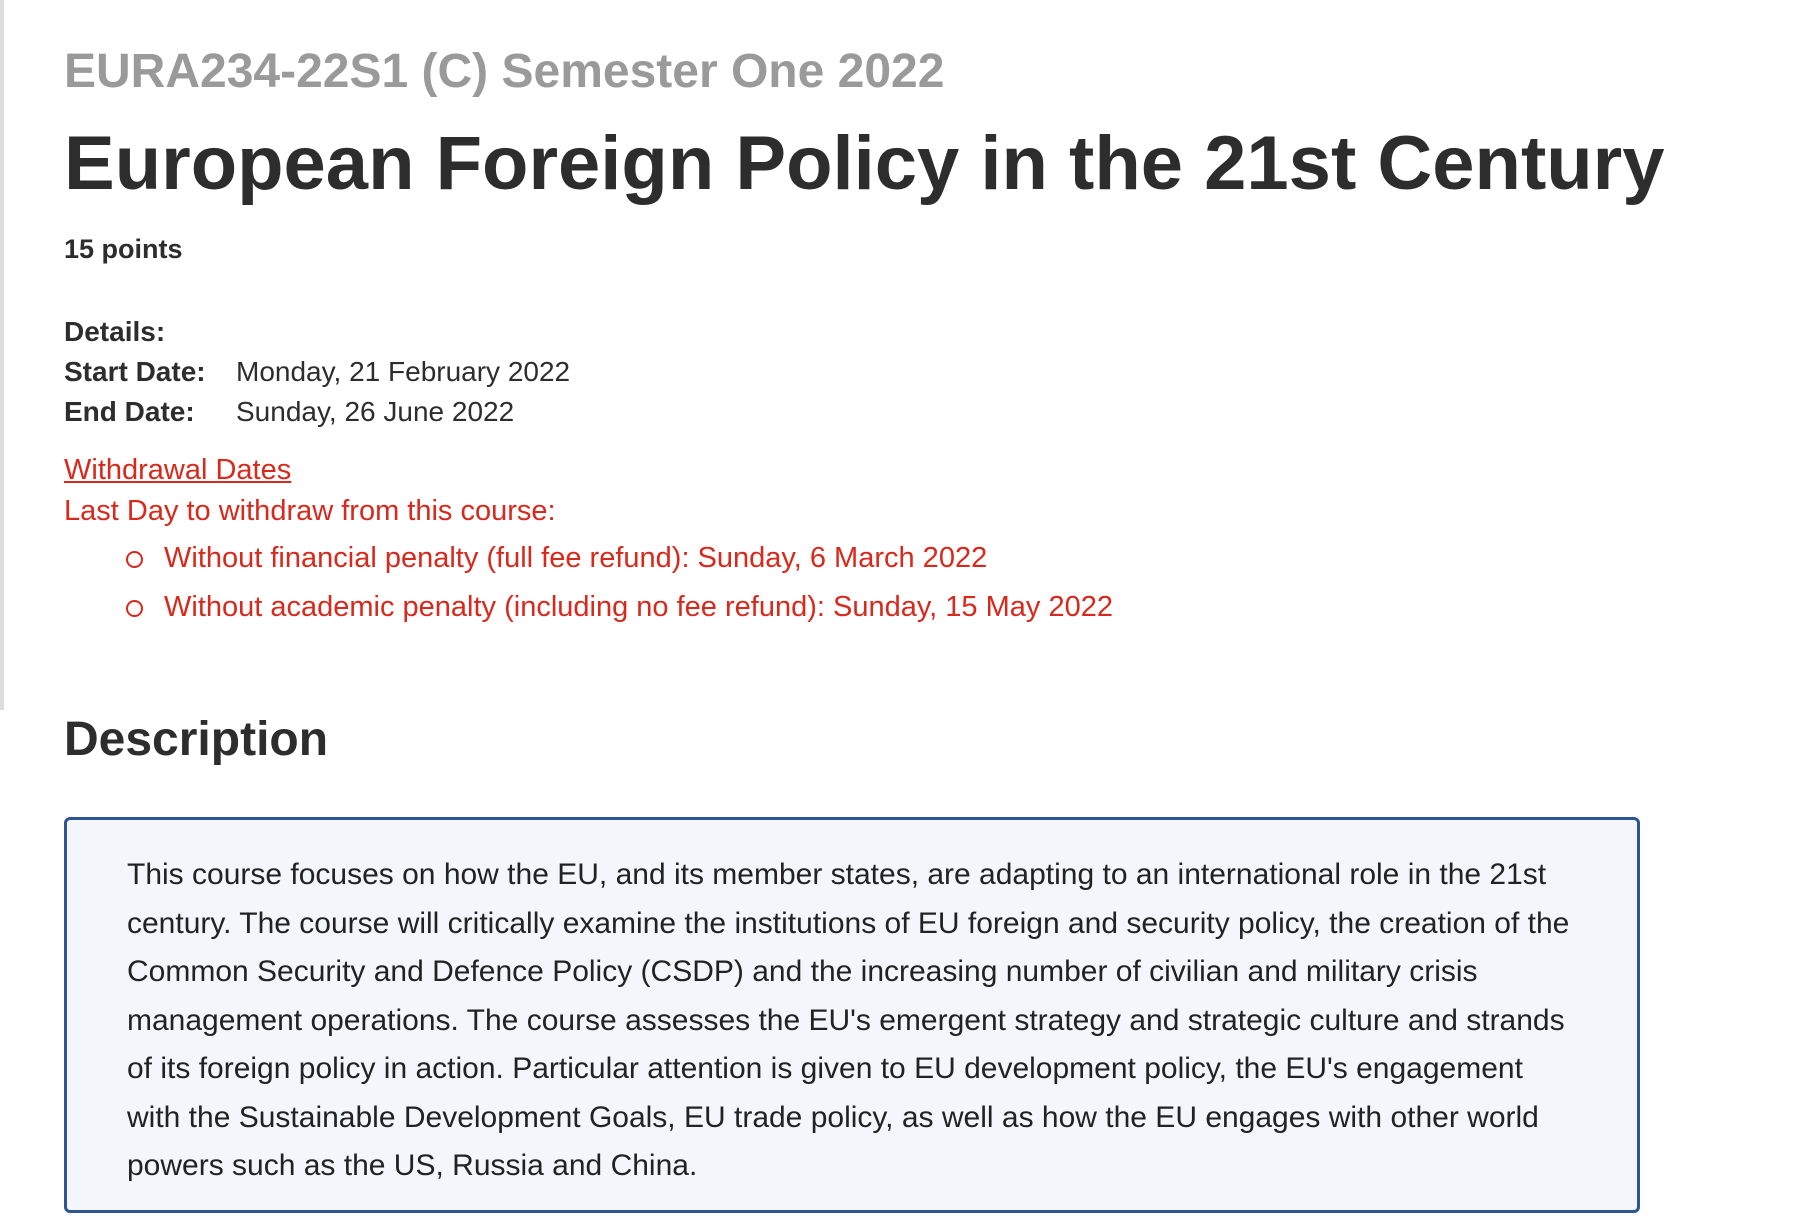  Describe the element at coordinates (310, 511) in the screenshot. I see `withdrawal-intro: Last Day to withdraw from this course:` at that location.